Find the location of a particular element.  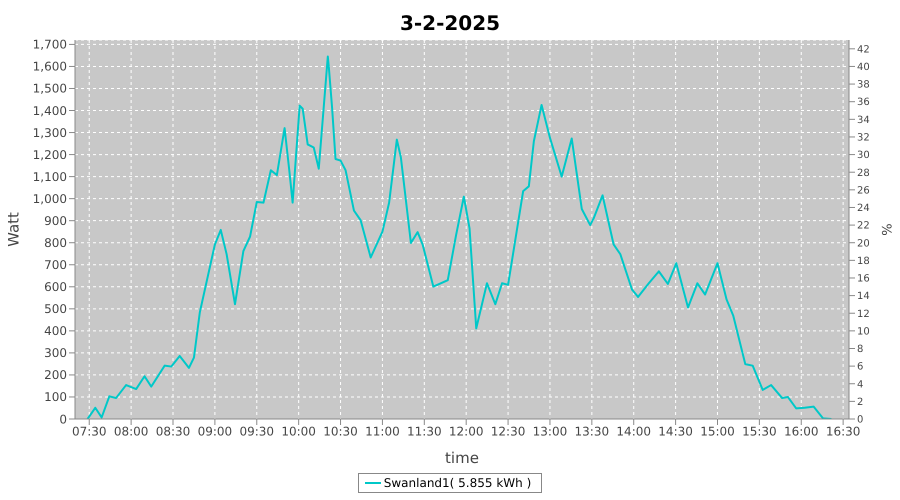

y2-tick-label: 16 is located at coordinates (863, 279).